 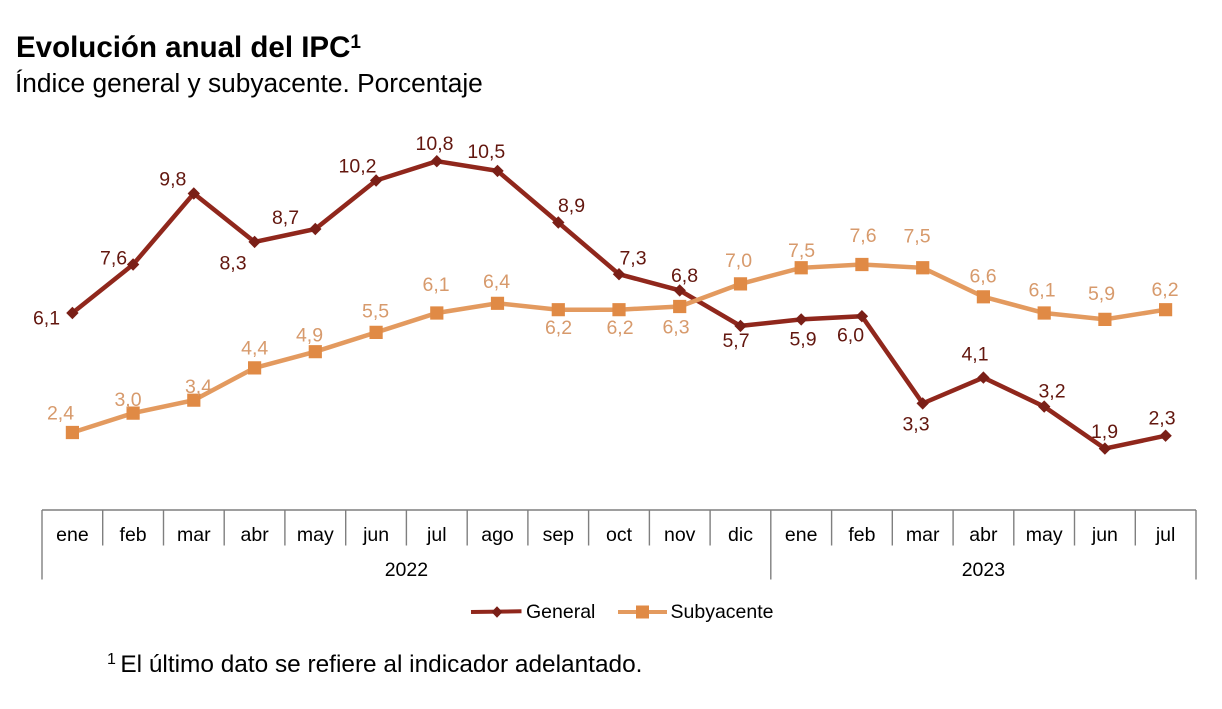 What do you see at coordinates (983, 570) in the screenshot?
I see `svg-text: 2023` at bounding box center [983, 570].